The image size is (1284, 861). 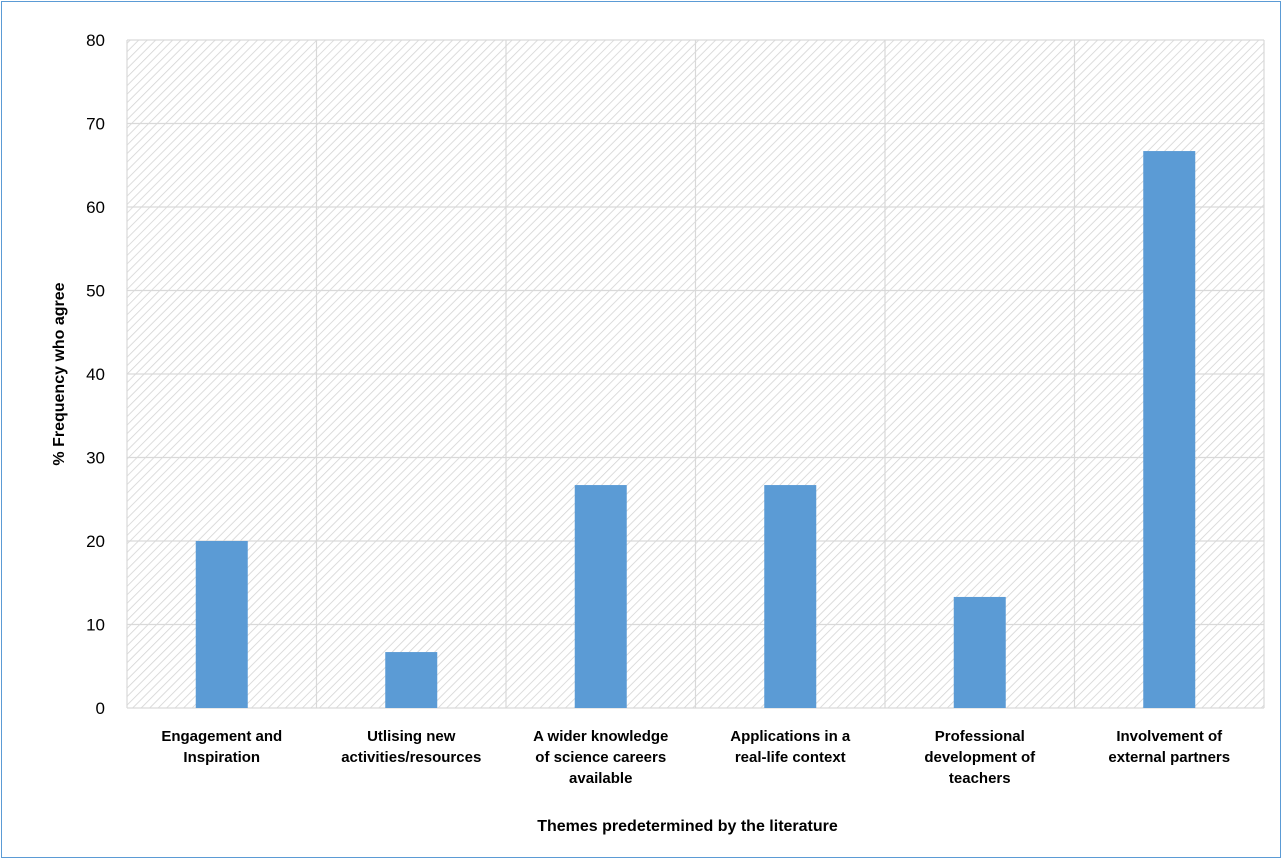 What do you see at coordinates (411, 757) in the screenshot?
I see `x-category-label-line: activities/resources` at bounding box center [411, 757].